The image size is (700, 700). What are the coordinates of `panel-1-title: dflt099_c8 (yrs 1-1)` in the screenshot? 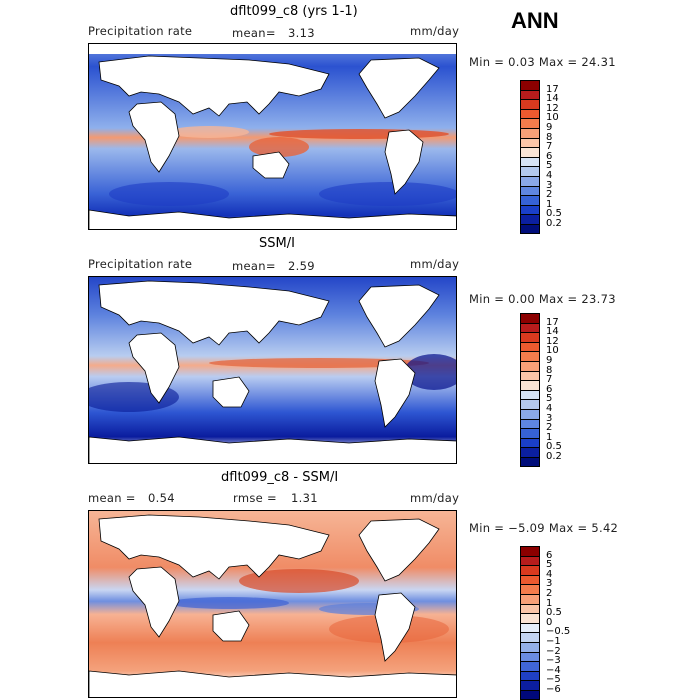 It's located at (294, 11).